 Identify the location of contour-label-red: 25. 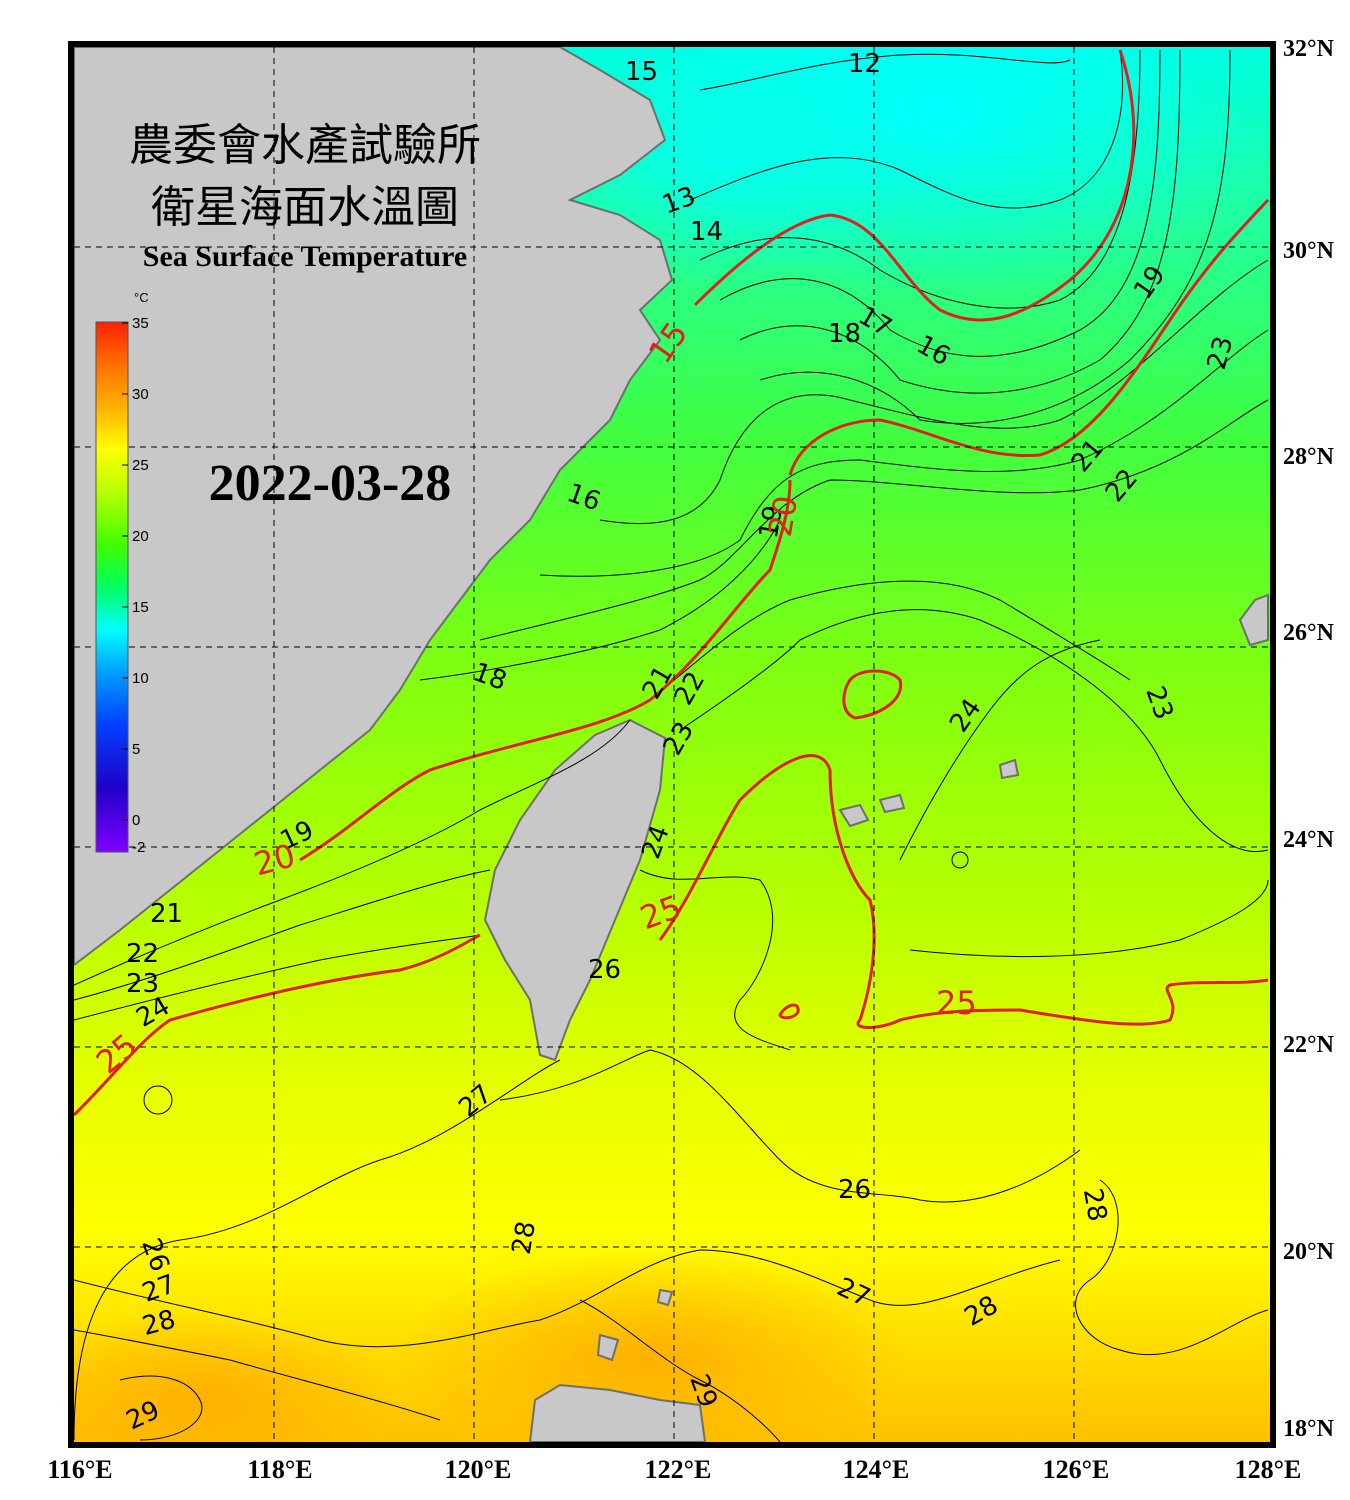
(956, 1003).